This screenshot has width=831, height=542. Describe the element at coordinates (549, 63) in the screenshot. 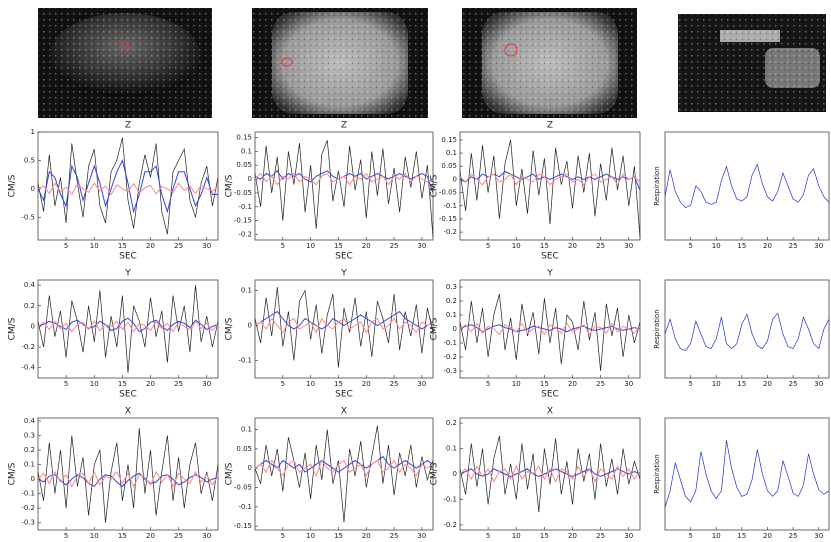

I see `image-3-noise` at that location.